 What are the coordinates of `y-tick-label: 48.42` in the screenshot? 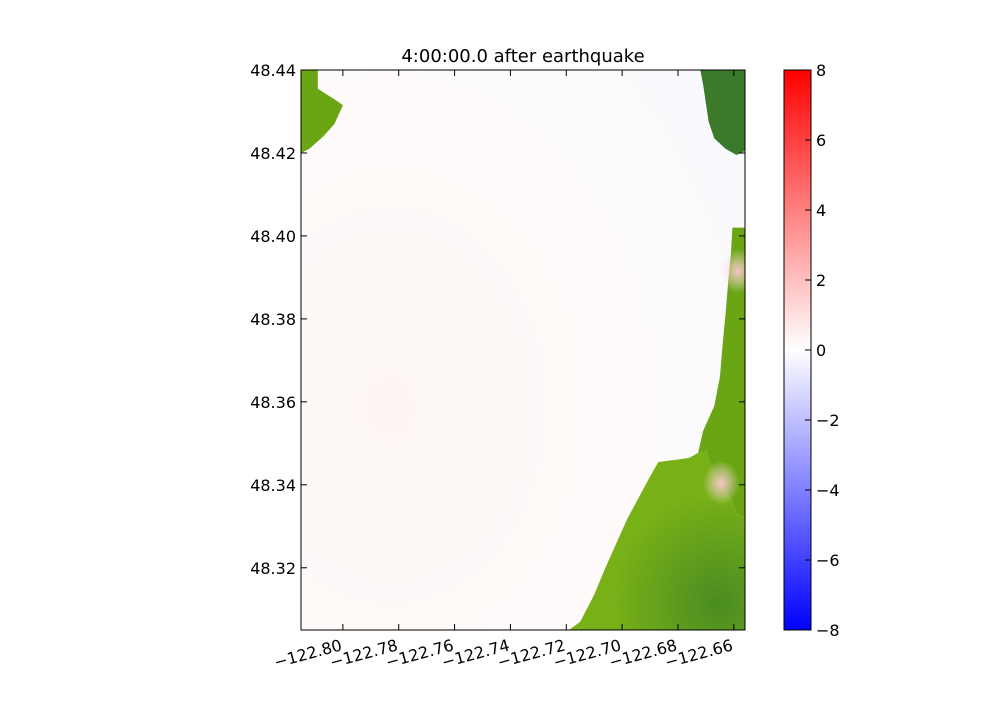 It's located at (273, 153).